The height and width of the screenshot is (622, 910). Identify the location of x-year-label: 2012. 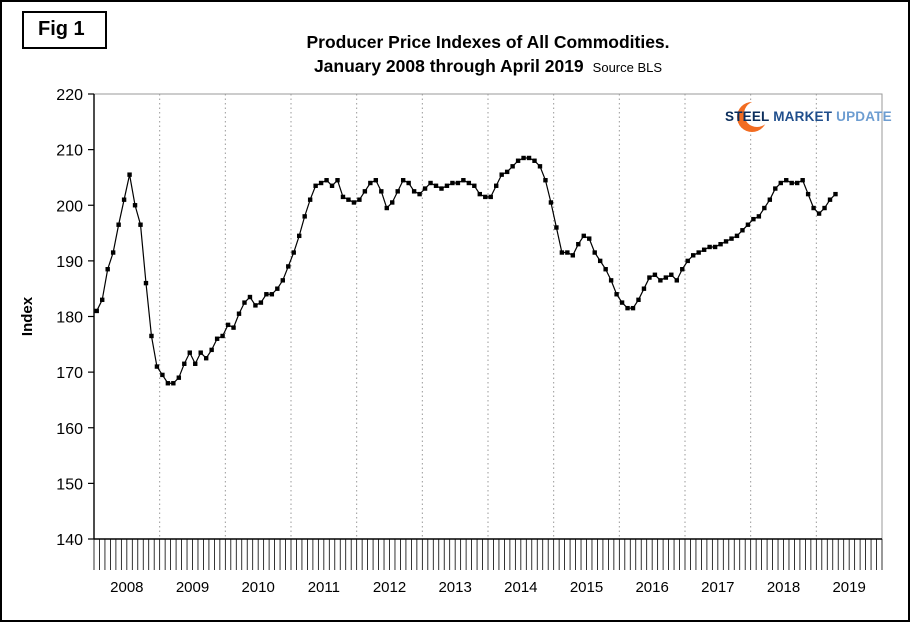
(389, 587).